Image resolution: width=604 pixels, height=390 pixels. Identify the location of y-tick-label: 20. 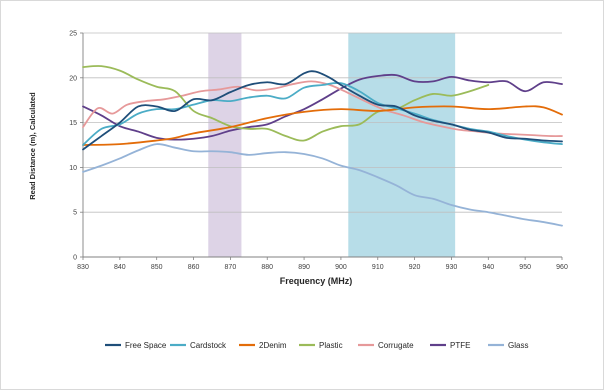
(73, 78).